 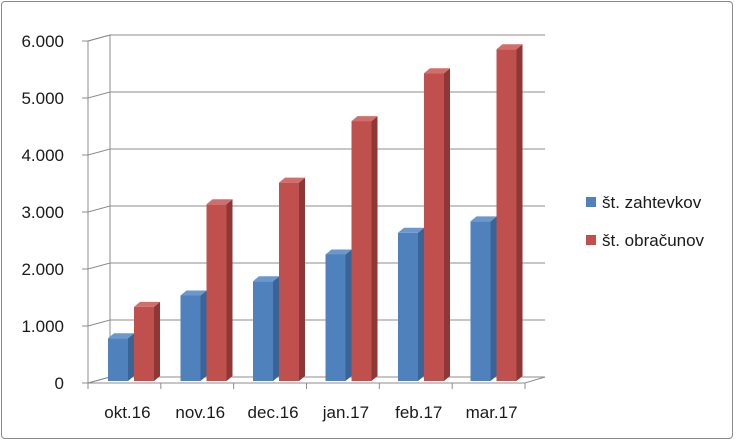 I want to click on bar-zahtevkov-okt.16, so click(x=121, y=357).